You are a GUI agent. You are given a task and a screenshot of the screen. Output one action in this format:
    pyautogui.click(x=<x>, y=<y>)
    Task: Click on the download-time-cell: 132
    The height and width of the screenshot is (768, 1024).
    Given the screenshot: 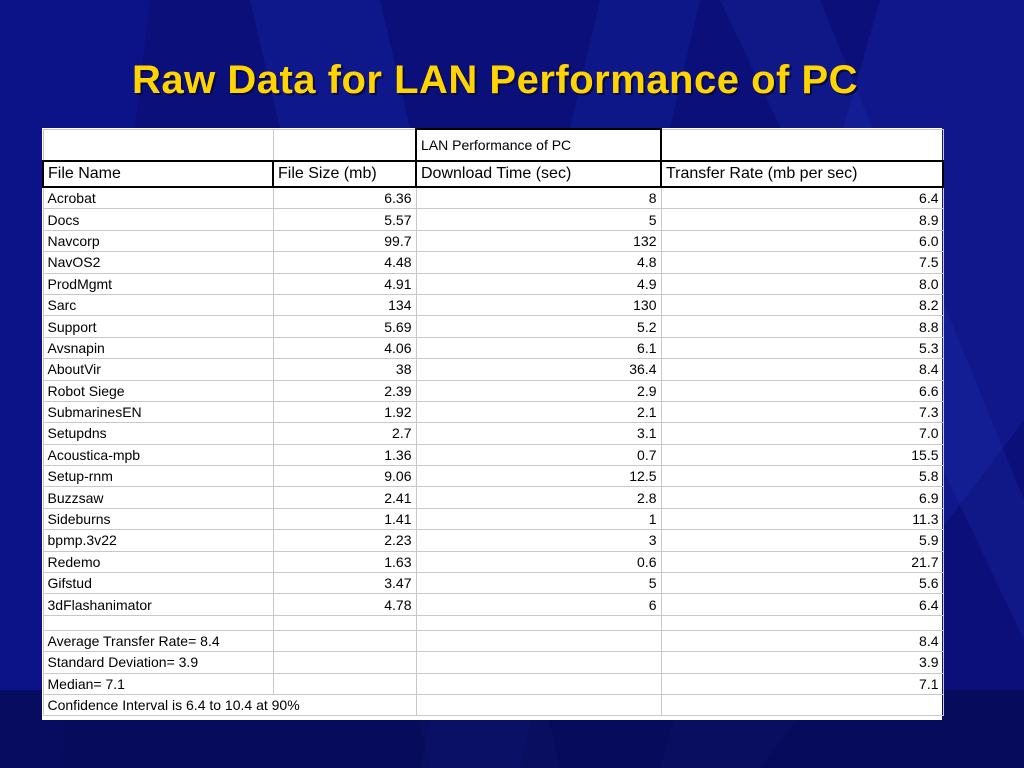 What is the action you would take?
    pyautogui.click(x=538, y=241)
    